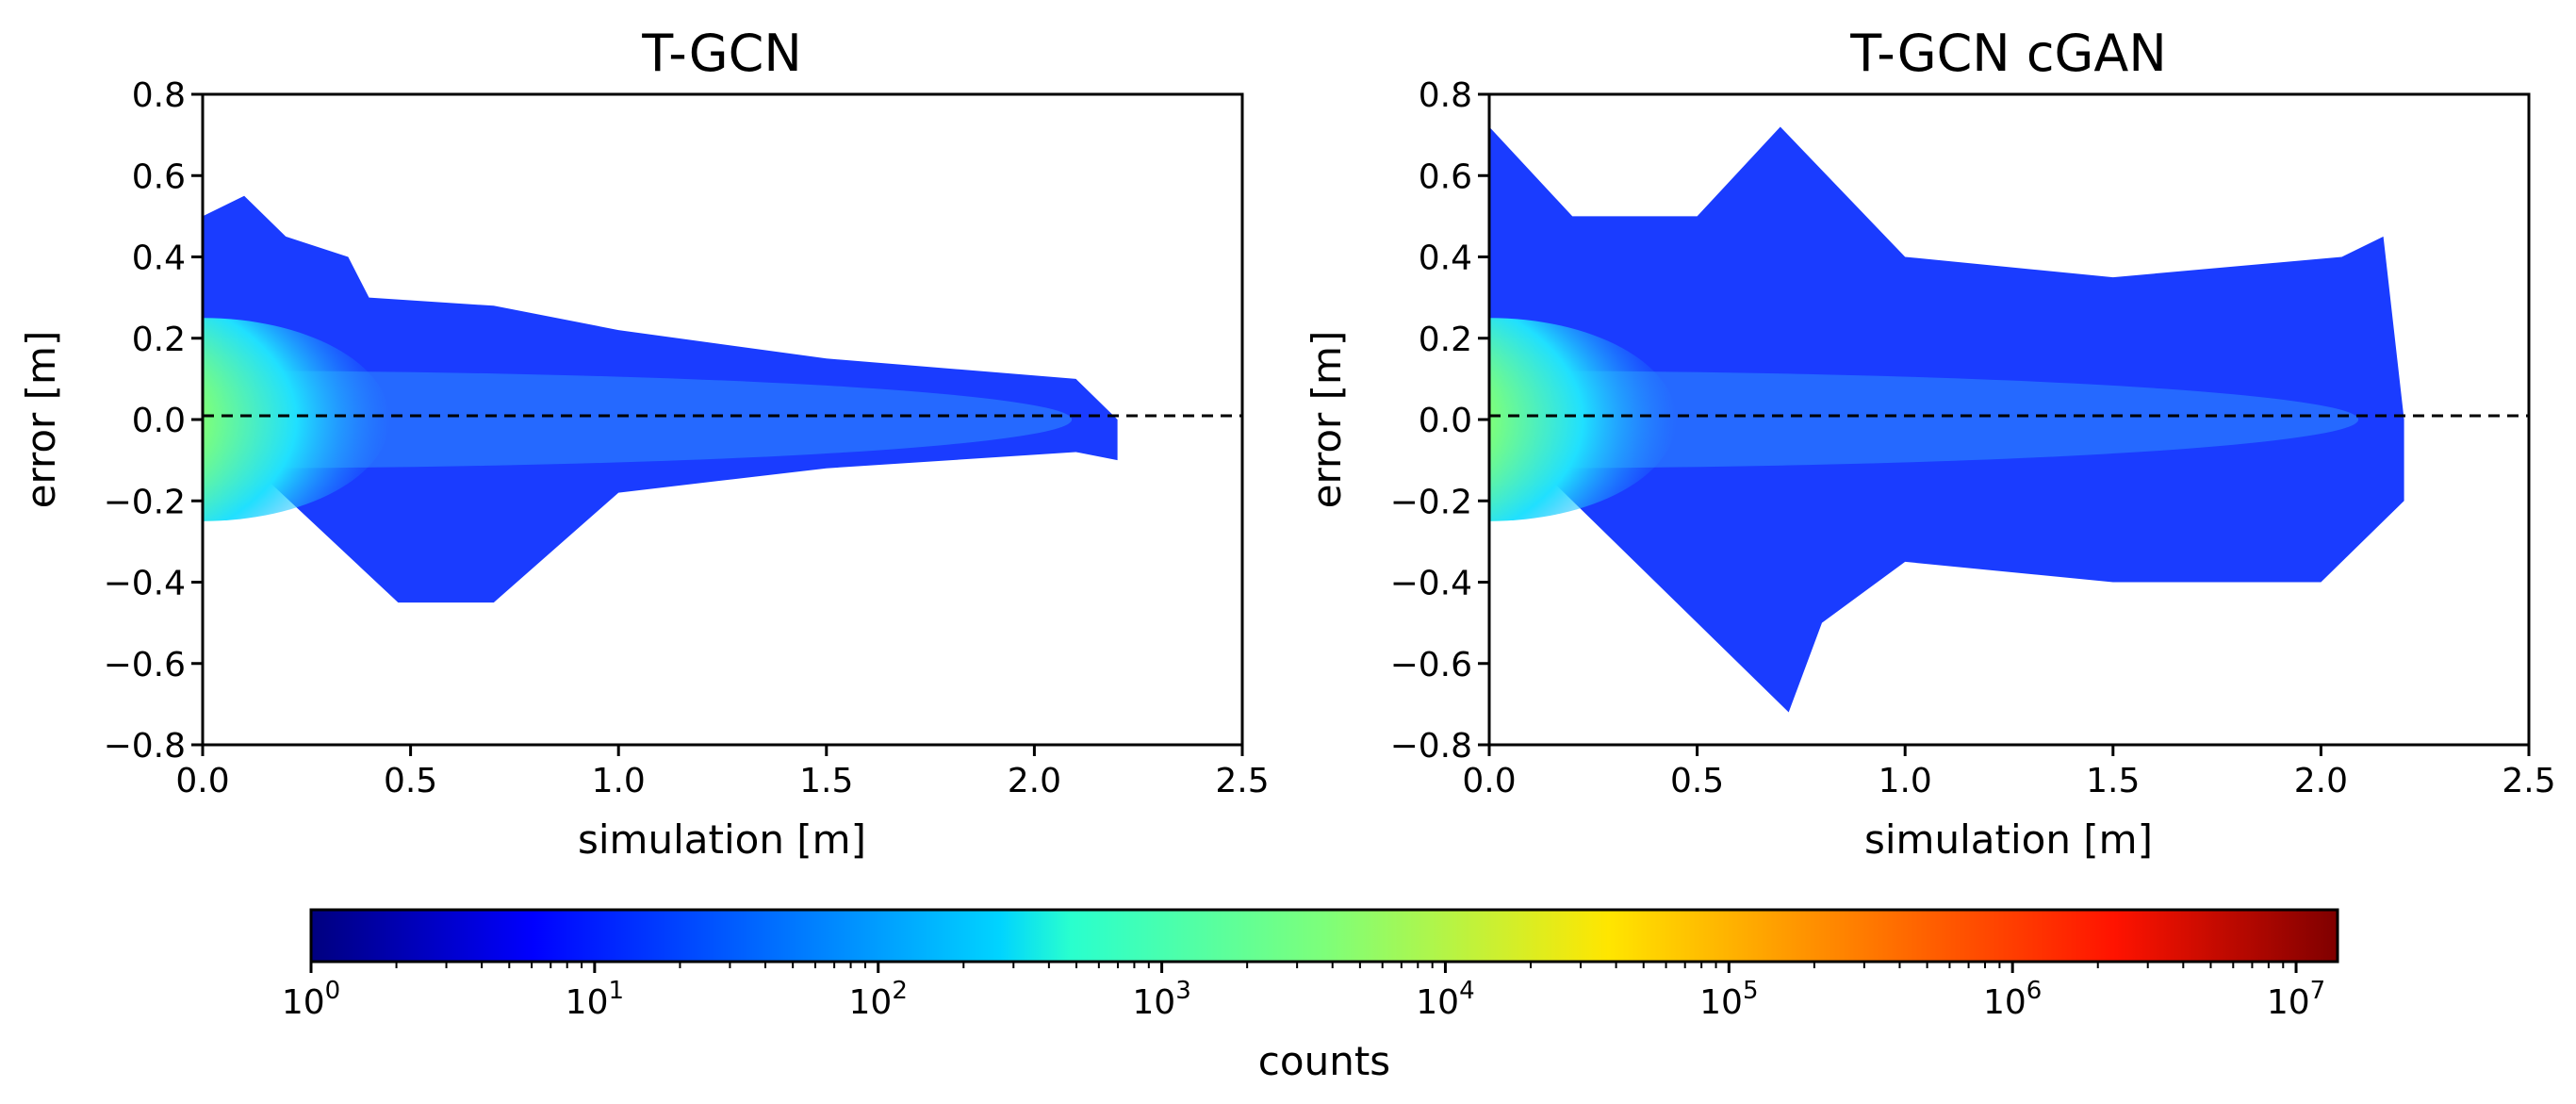 The image size is (2576, 1104). What do you see at coordinates (2296, 999) in the screenshot?
I see `colorbar-tick-label: 10⁷` at bounding box center [2296, 999].